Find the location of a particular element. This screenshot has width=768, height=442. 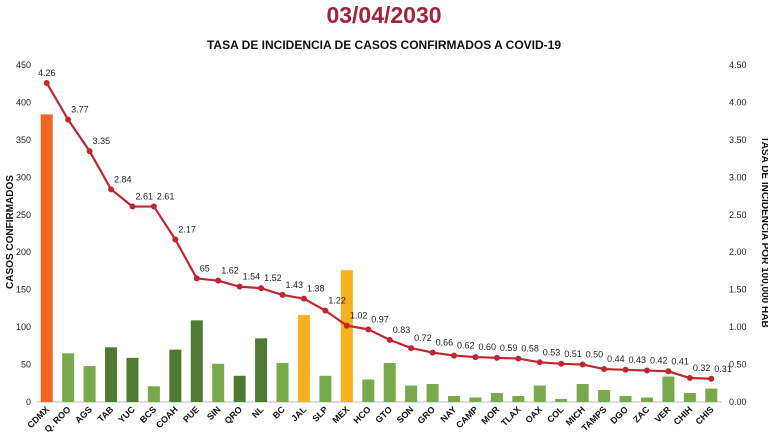

line-data-label: 0.32 is located at coordinates (702, 368).